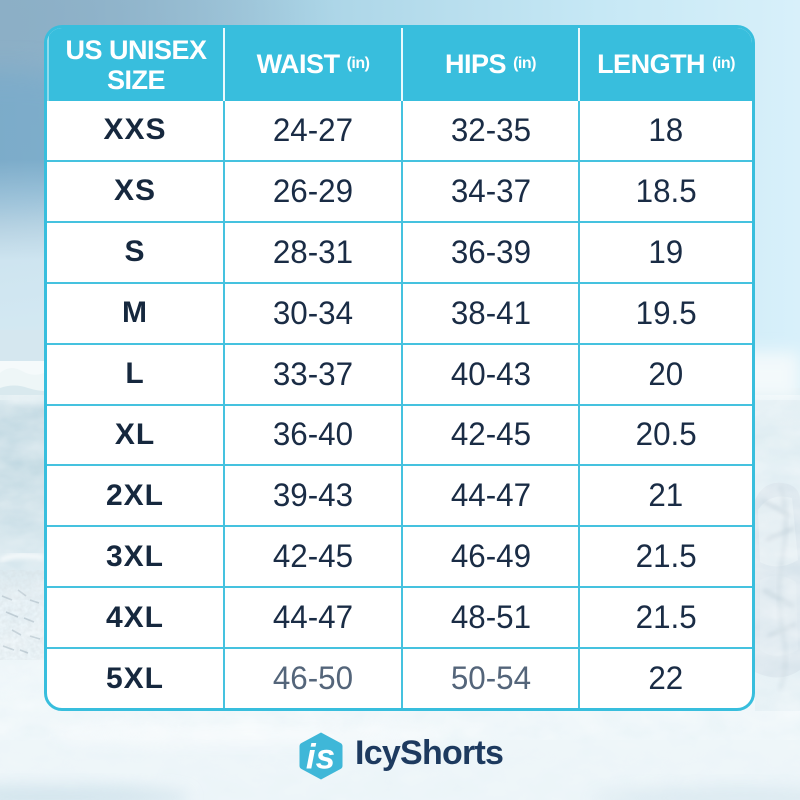 Image resolution: width=800 pixels, height=800 pixels. What do you see at coordinates (320, 757) in the screenshot?
I see `svg-text: is` at bounding box center [320, 757].